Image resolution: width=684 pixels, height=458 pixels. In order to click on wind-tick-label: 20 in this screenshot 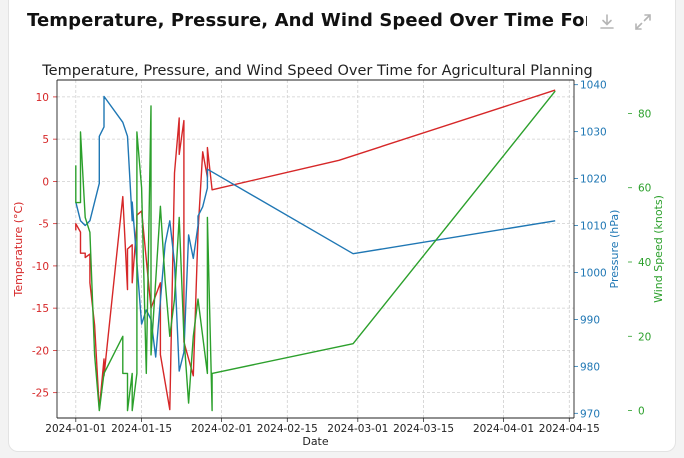, I will do `click(644, 337)`.